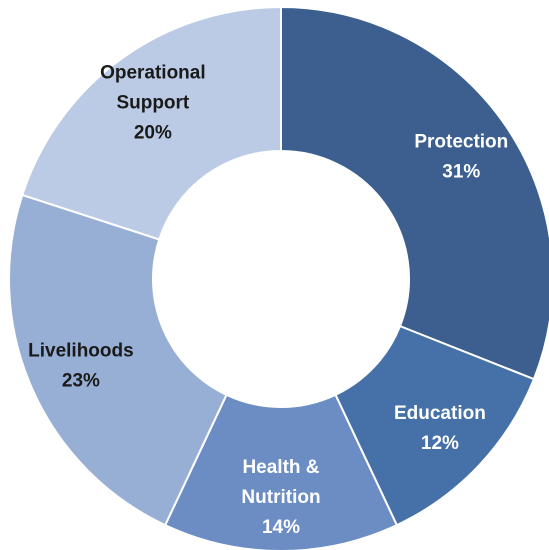  I want to click on label-livelihoods-text: Livelihoods, so click(81, 350).